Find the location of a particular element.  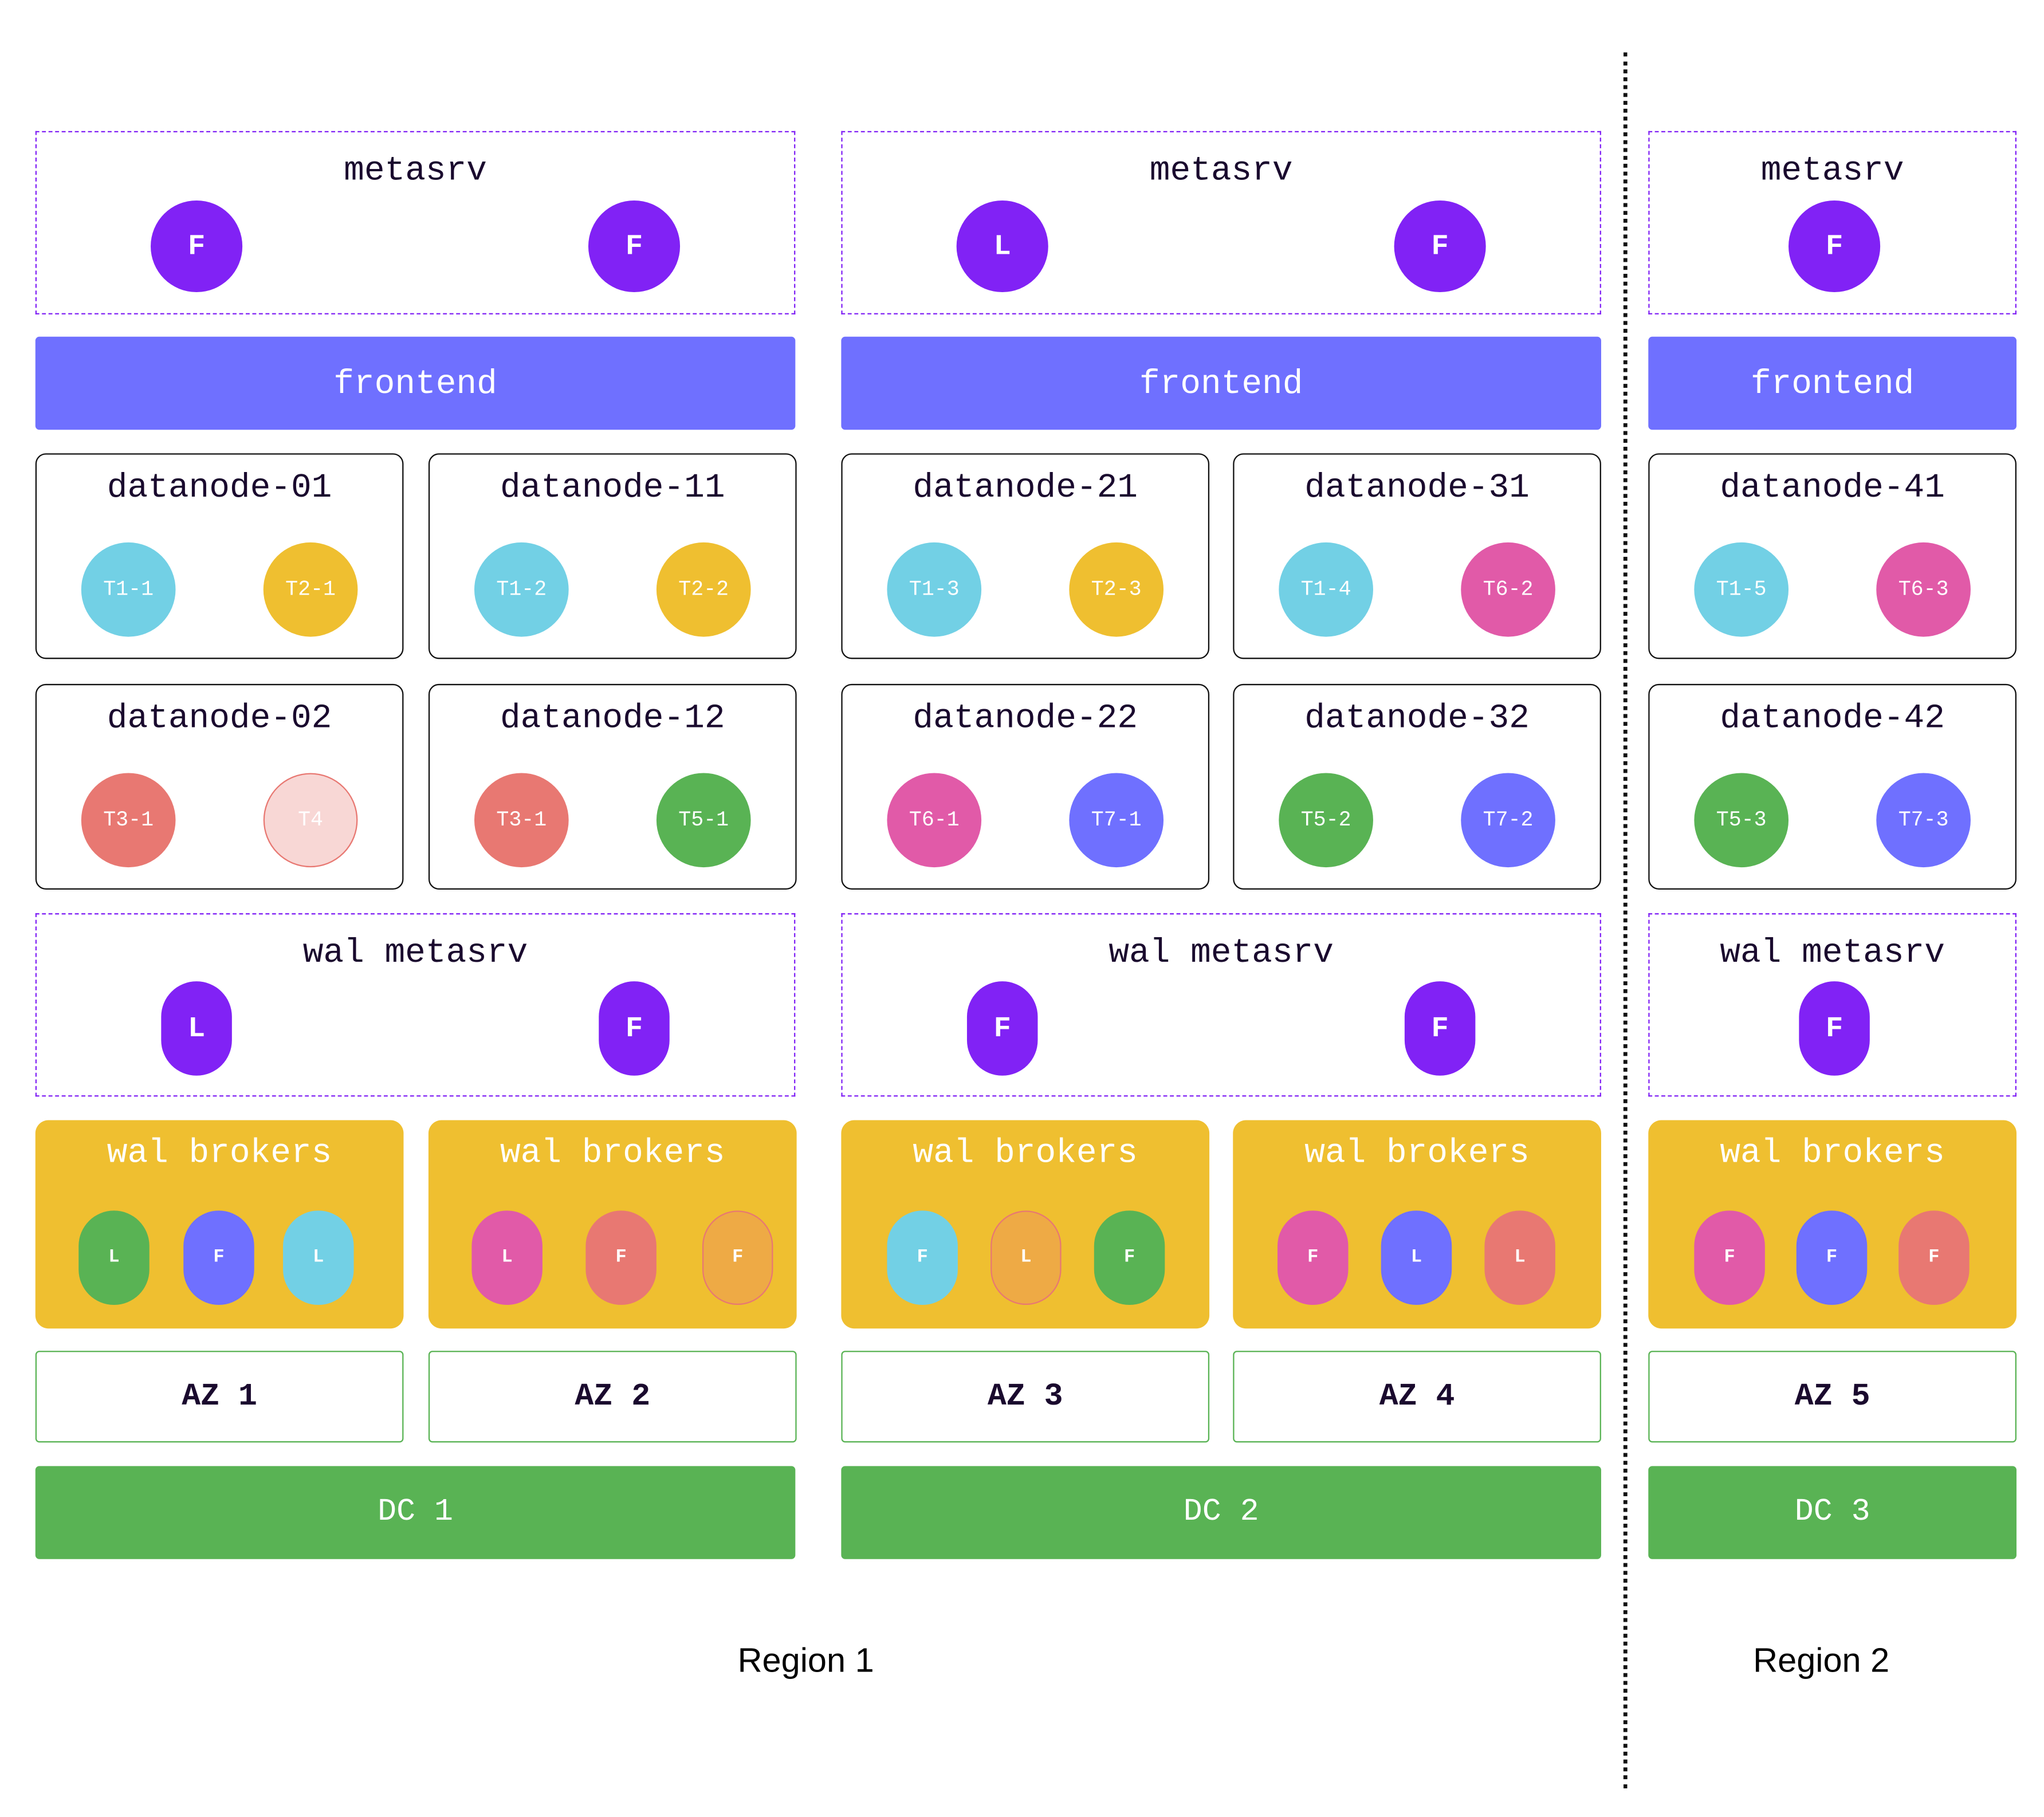

datacenter-bar: DC 1 is located at coordinates (415, 1513).